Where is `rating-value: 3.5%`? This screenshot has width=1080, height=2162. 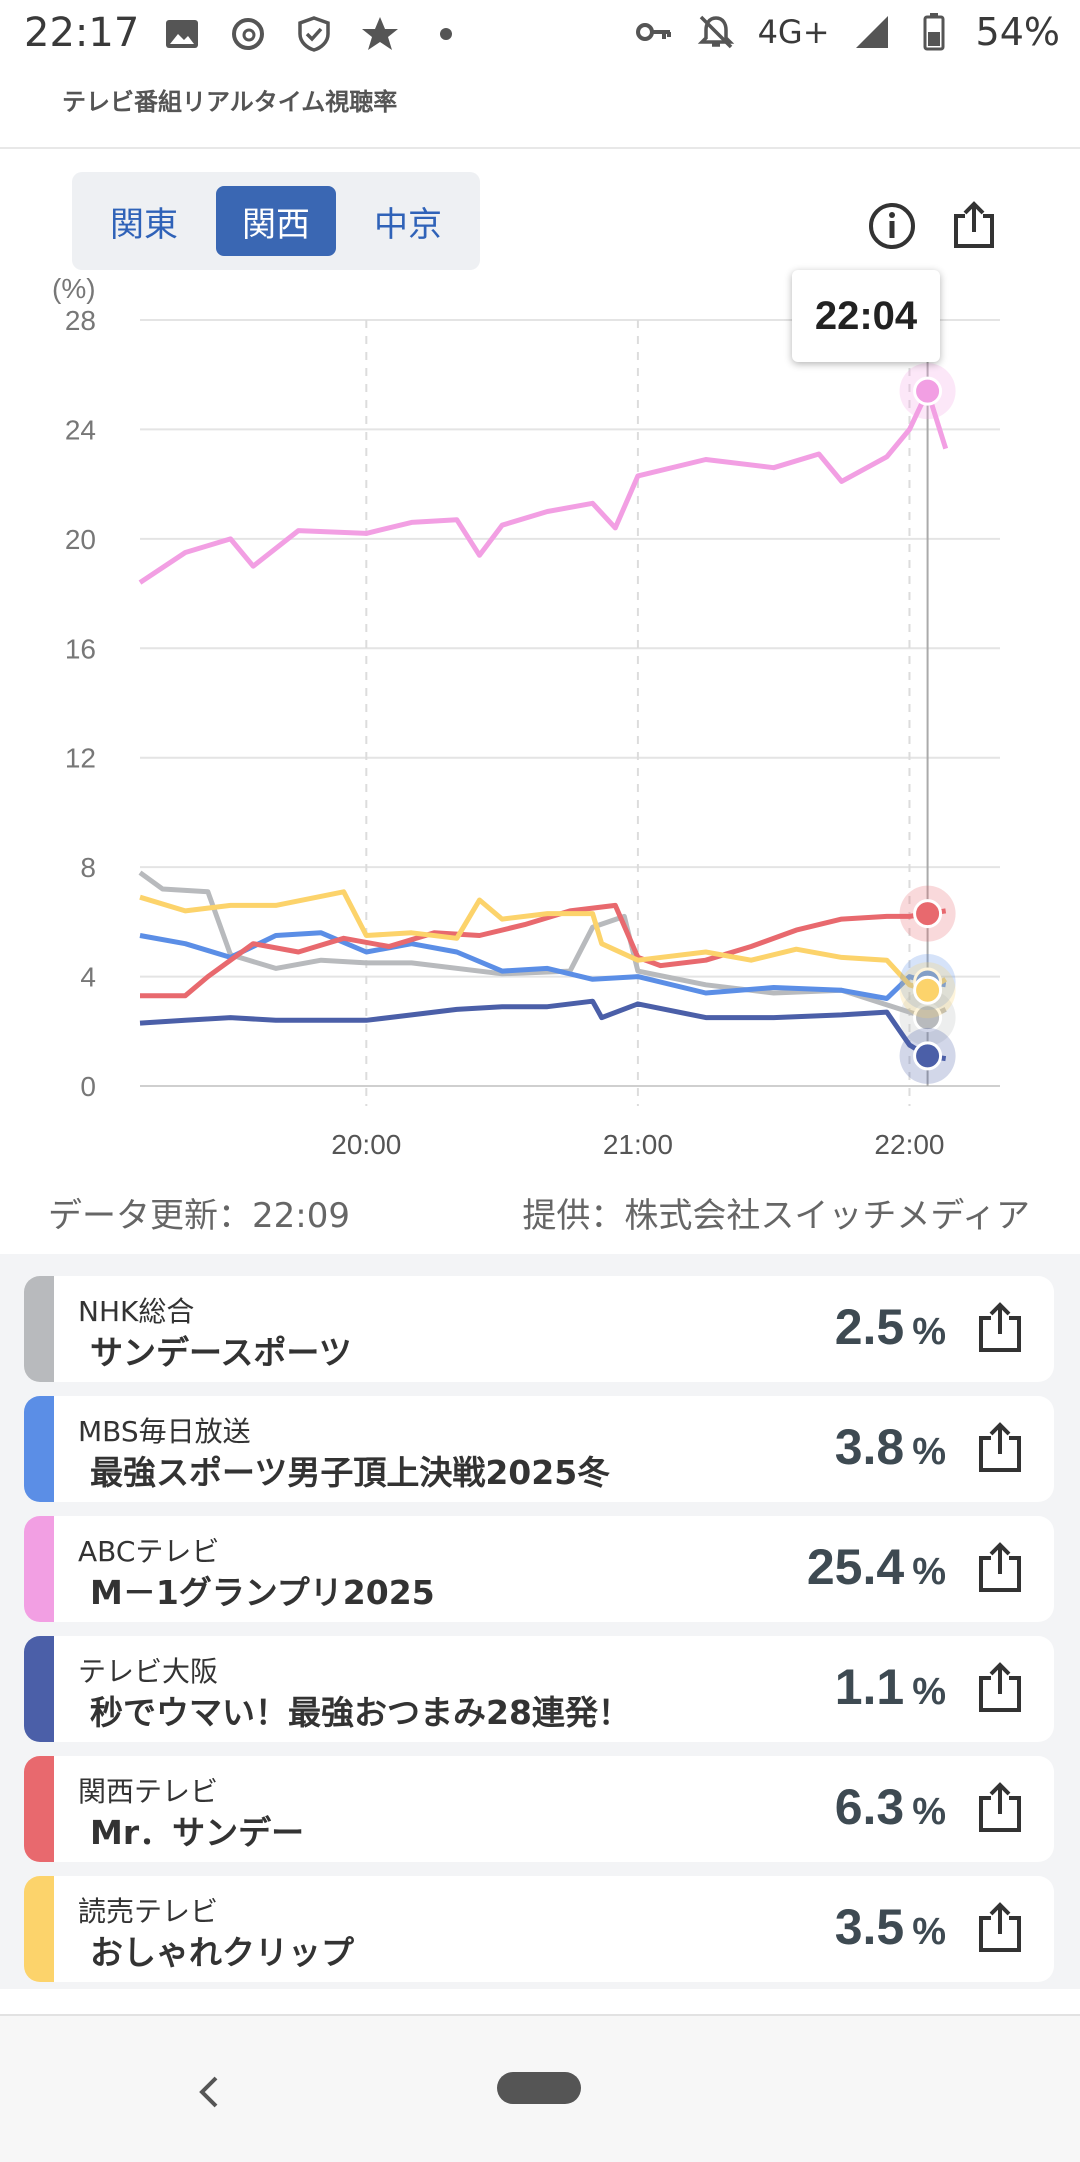 rating-value: 3.5% is located at coordinates (890, 1927).